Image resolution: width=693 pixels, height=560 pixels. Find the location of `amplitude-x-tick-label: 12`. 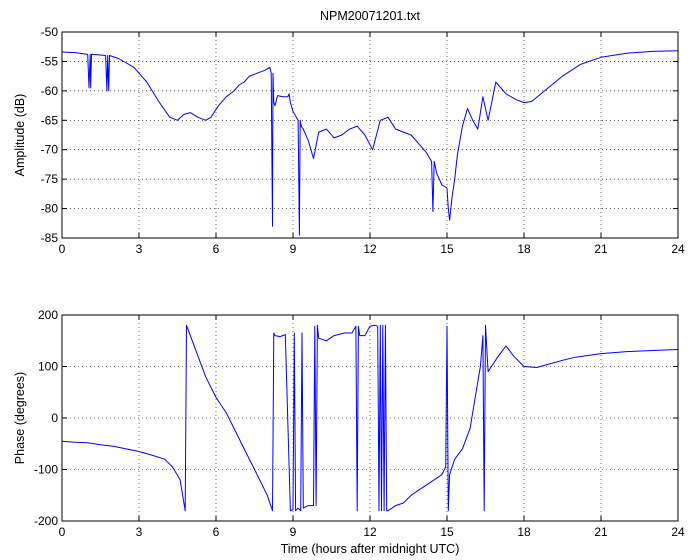

amplitude-x-tick-label: 12 is located at coordinates (370, 249).